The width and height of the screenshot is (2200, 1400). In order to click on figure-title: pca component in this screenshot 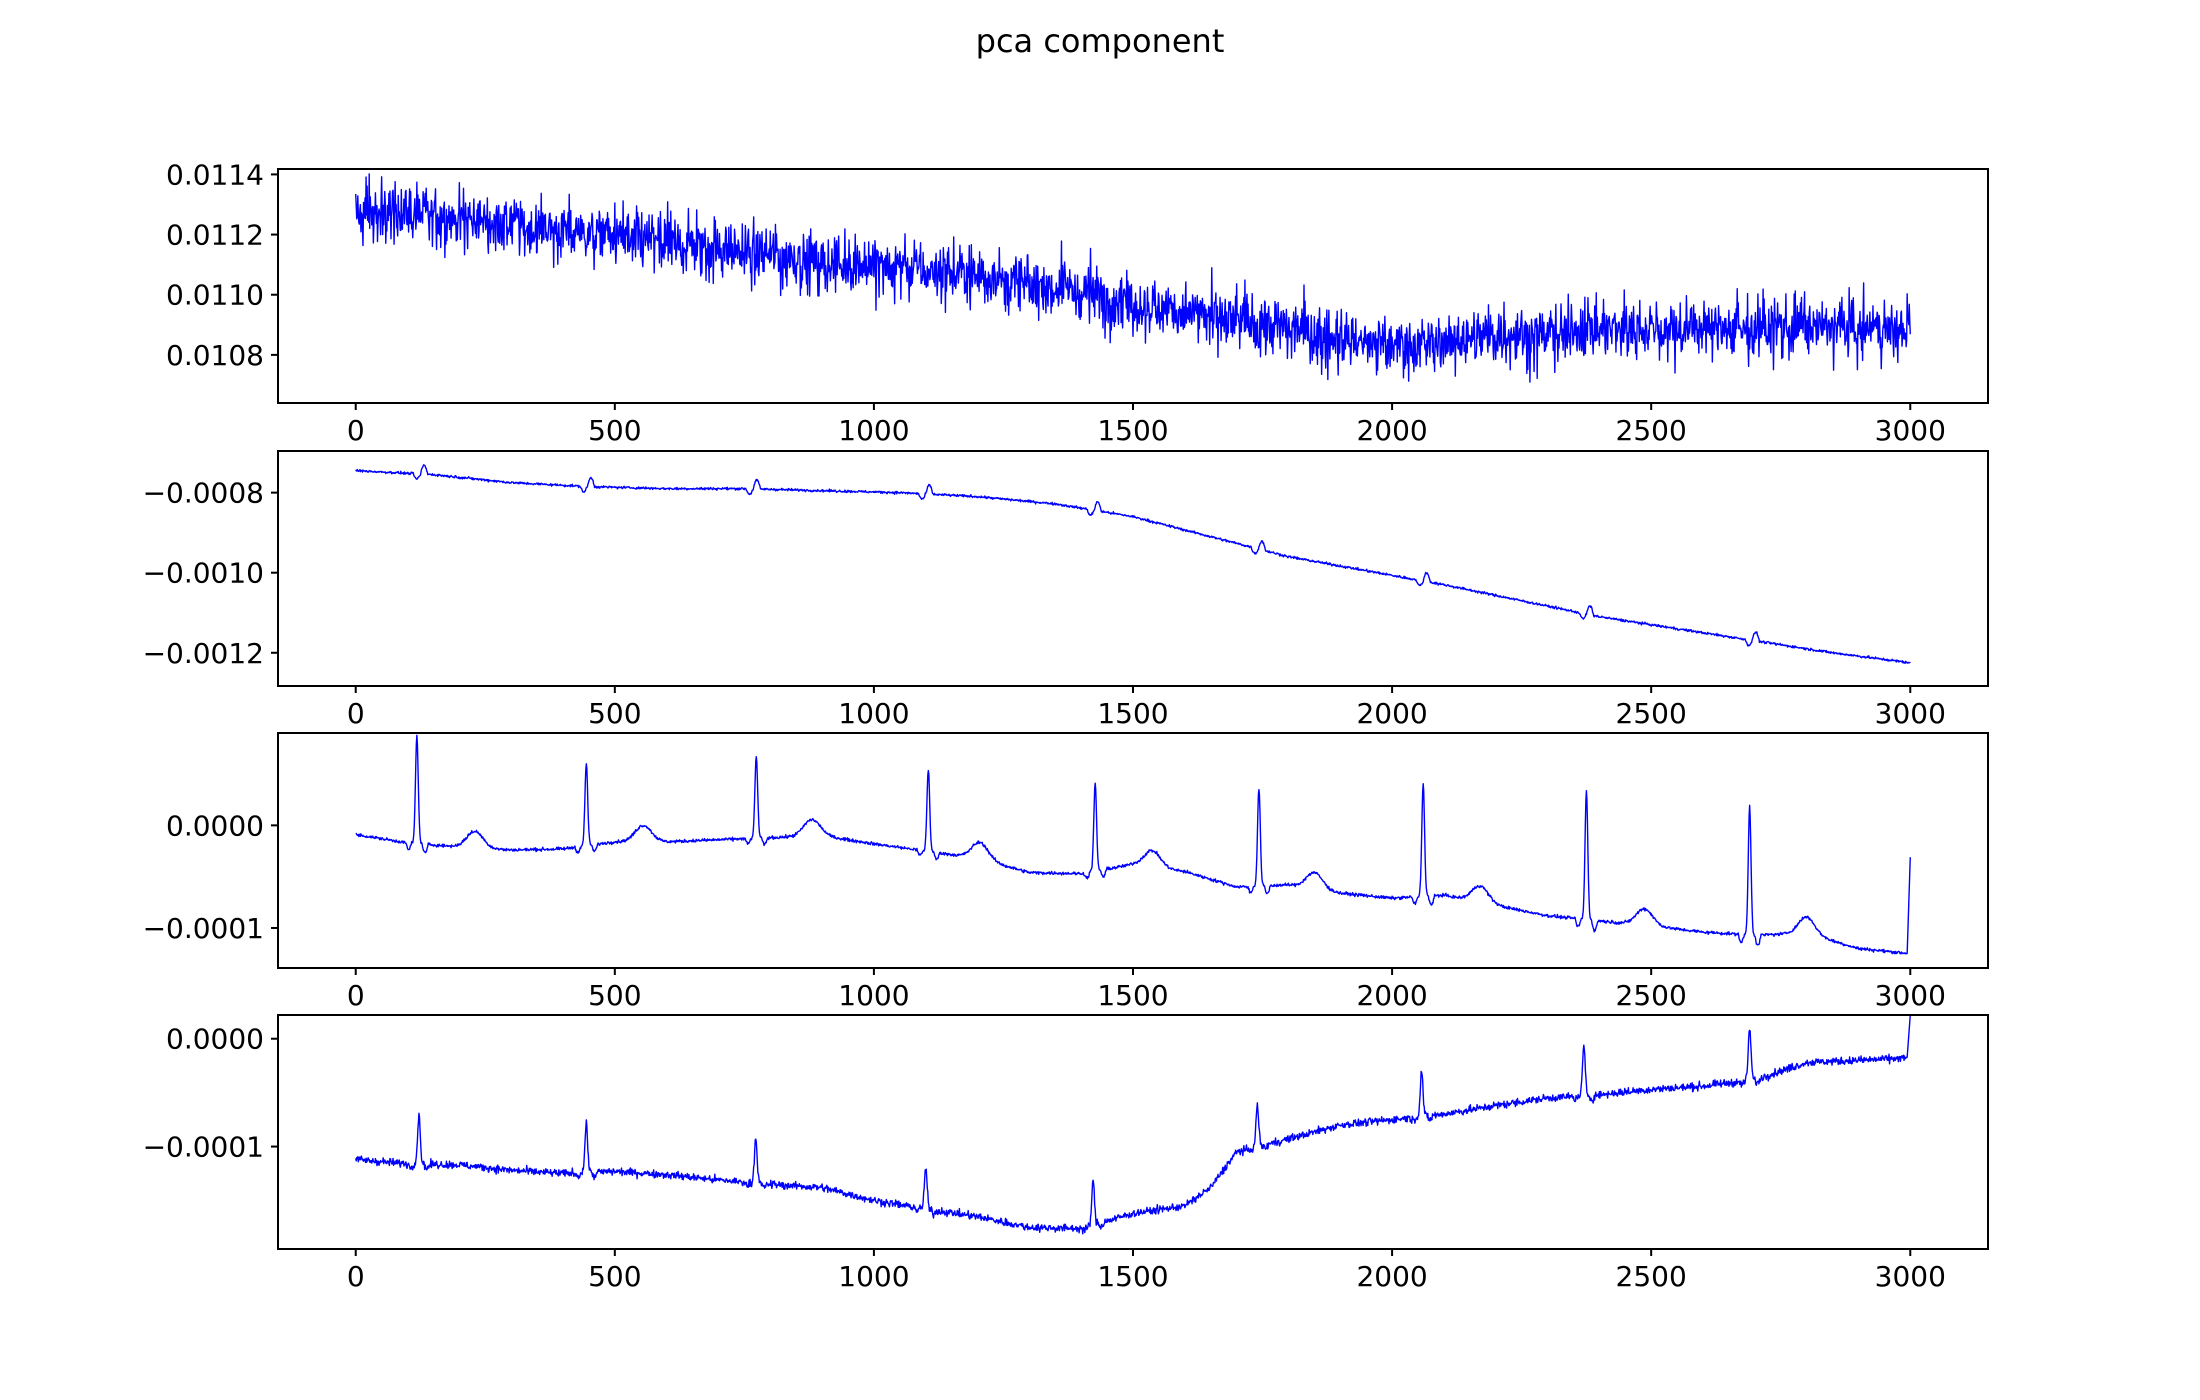, I will do `click(1100, 41)`.